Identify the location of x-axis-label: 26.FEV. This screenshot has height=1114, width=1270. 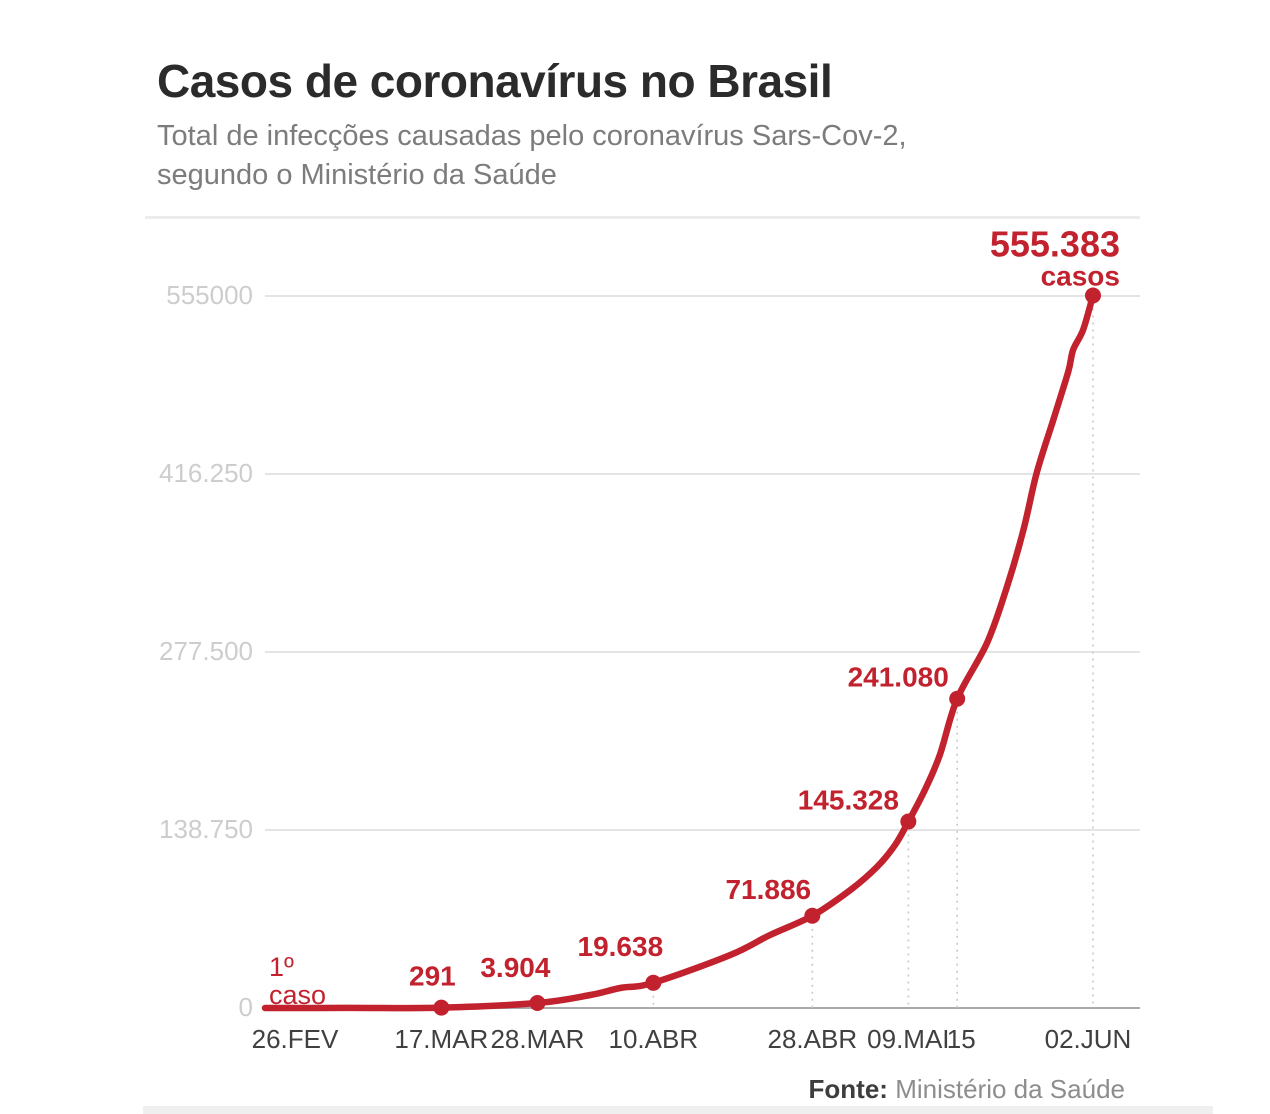
(295, 1039).